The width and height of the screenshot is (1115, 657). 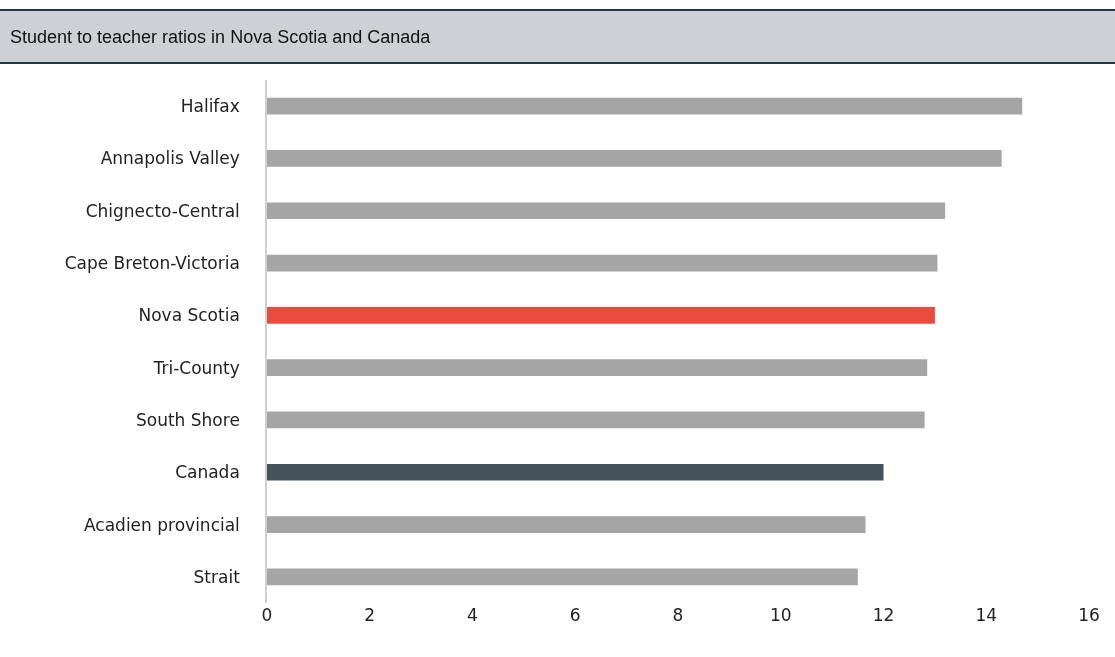 What do you see at coordinates (472, 615) in the screenshot?
I see `x-tick-label: 4` at bounding box center [472, 615].